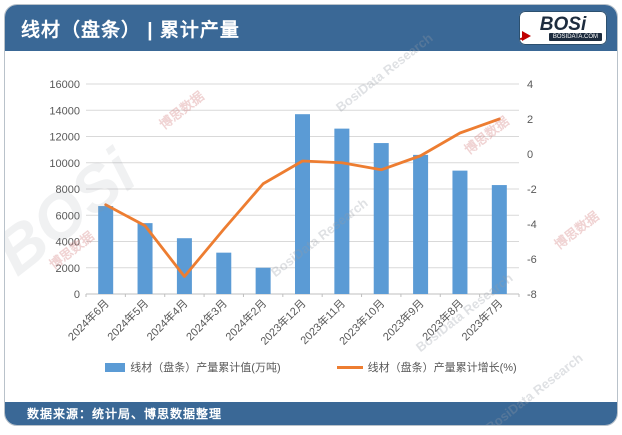  I want to click on right-axis-tick-label: -2, so click(532, 190).